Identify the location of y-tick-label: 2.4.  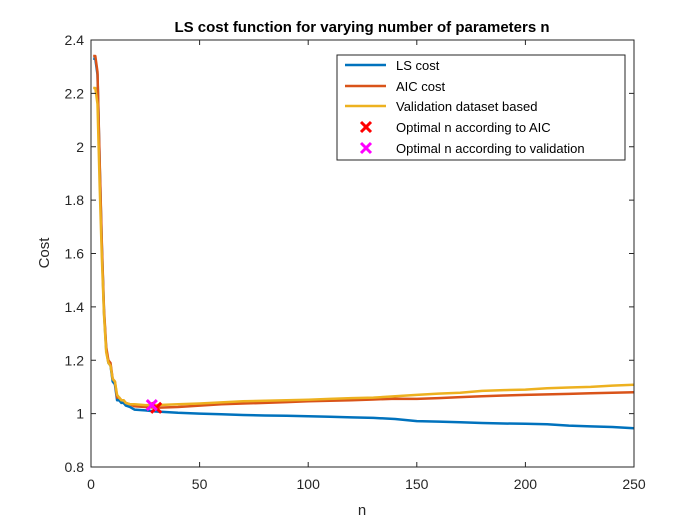
(75, 40).